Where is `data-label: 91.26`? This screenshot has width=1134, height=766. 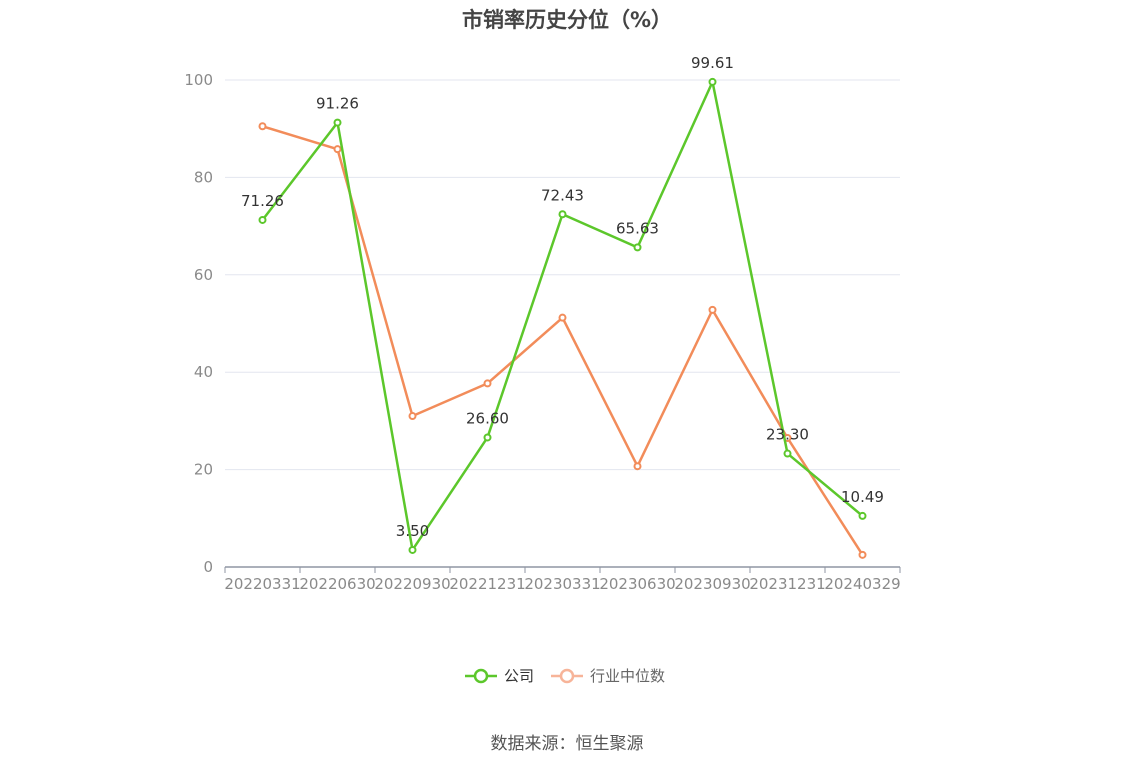 data-label: 91.26 is located at coordinates (337, 104).